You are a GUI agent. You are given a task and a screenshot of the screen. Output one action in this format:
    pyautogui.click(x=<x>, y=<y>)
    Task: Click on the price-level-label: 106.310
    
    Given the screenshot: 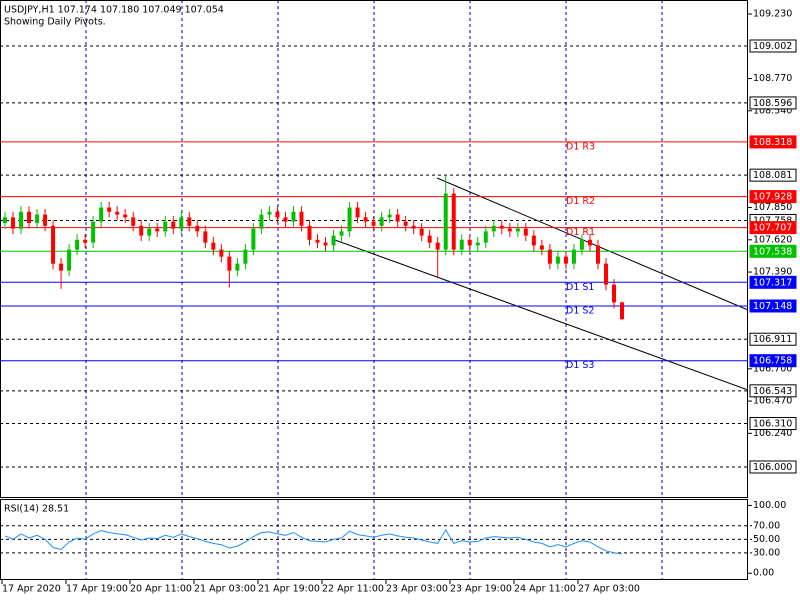 What is the action you would take?
    pyautogui.click(x=772, y=424)
    